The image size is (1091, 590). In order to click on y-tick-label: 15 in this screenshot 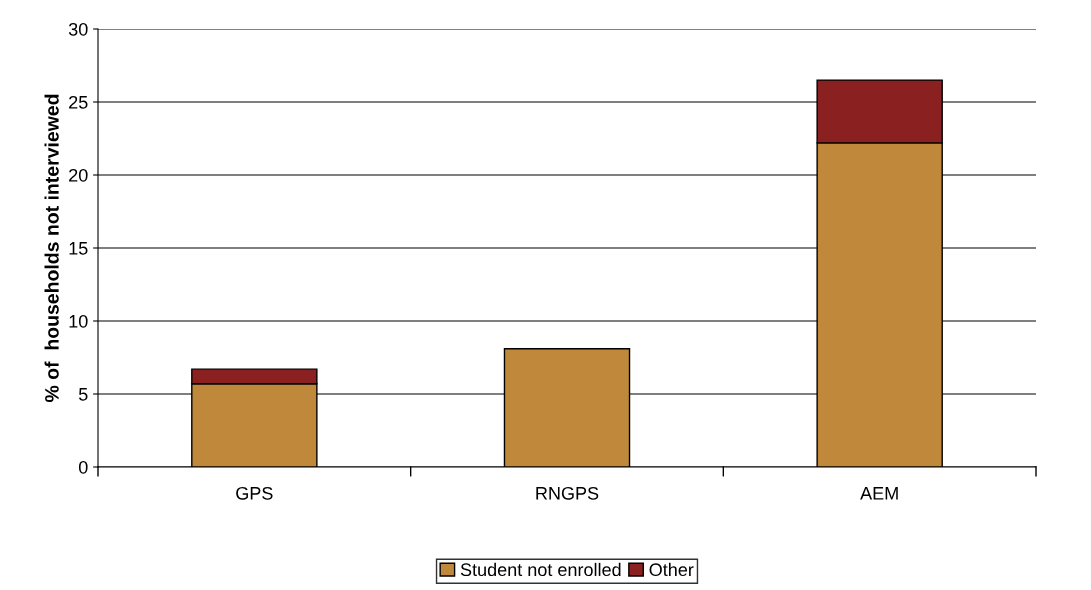, I will do `click(78, 248)`.